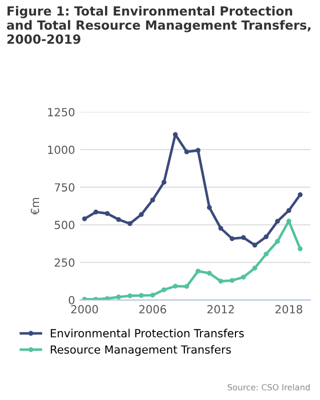 The height and width of the screenshot is (400, 320). What do you see at coordinates (64, 225) in the screenshot?
I see `y-tick-label: 500` at bounding box center [64, 225].